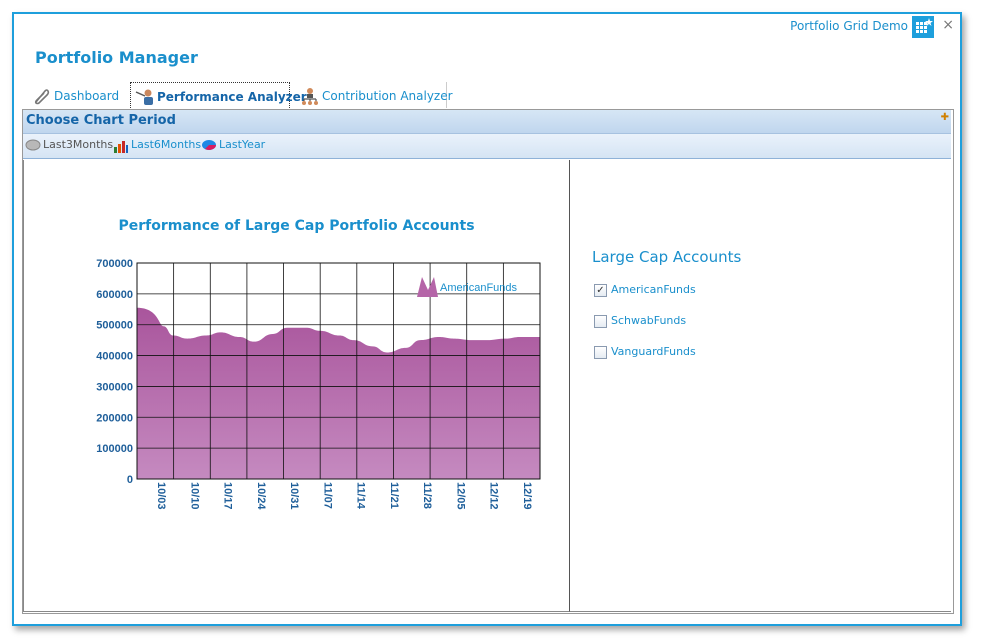 The image size is (983, 642). What do you see at coordinates (114, 418) in the screenshot?
I see `y-tick-label: 200000` at bounding box center [114, 418].